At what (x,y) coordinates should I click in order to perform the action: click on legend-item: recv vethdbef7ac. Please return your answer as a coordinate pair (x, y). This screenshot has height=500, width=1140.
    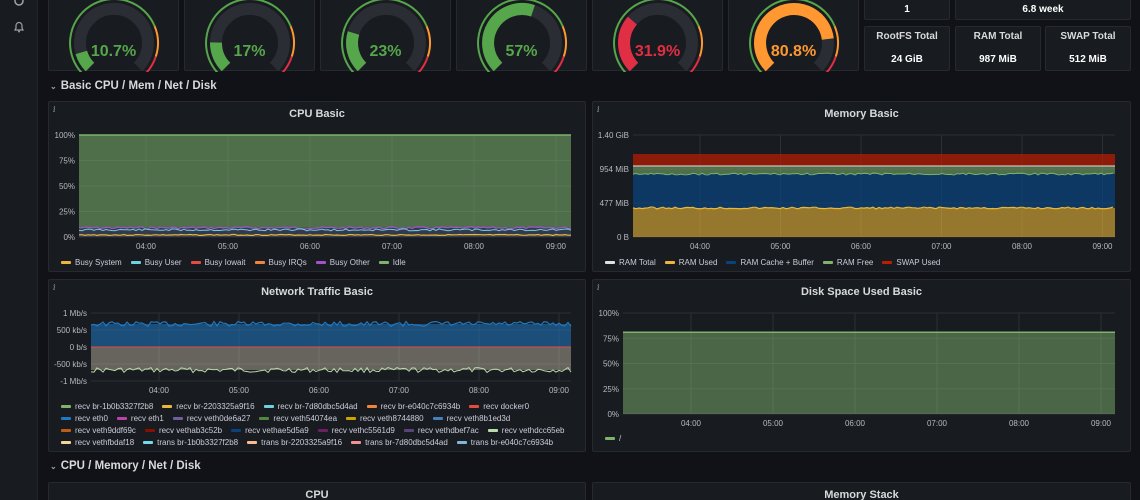
    Looking at the image, I should click on (441, 431).